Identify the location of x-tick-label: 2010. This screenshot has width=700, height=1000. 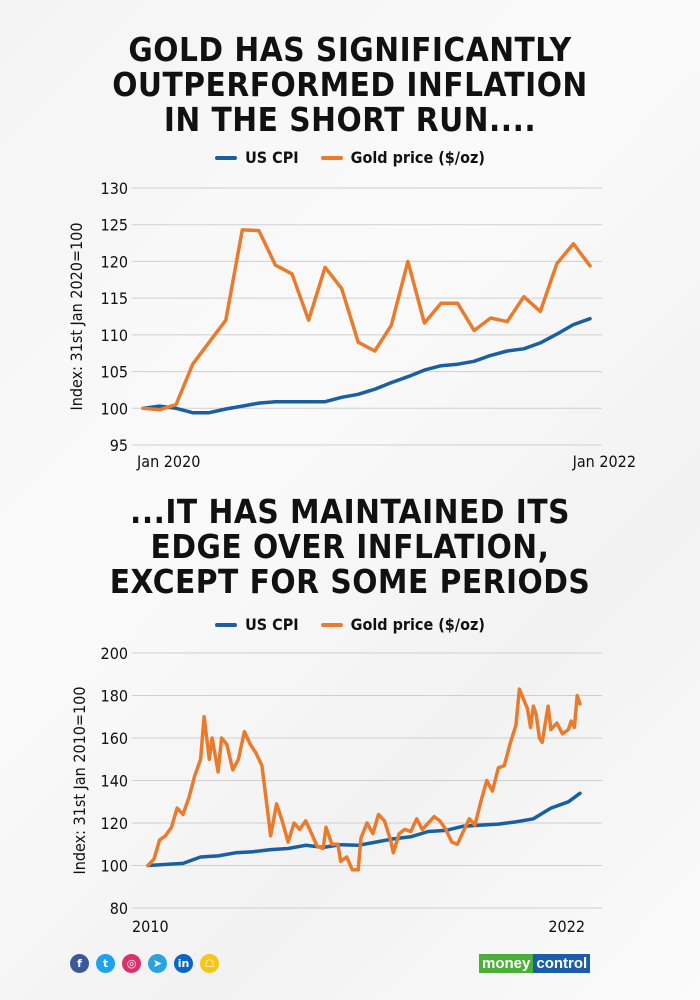
(150, 926).